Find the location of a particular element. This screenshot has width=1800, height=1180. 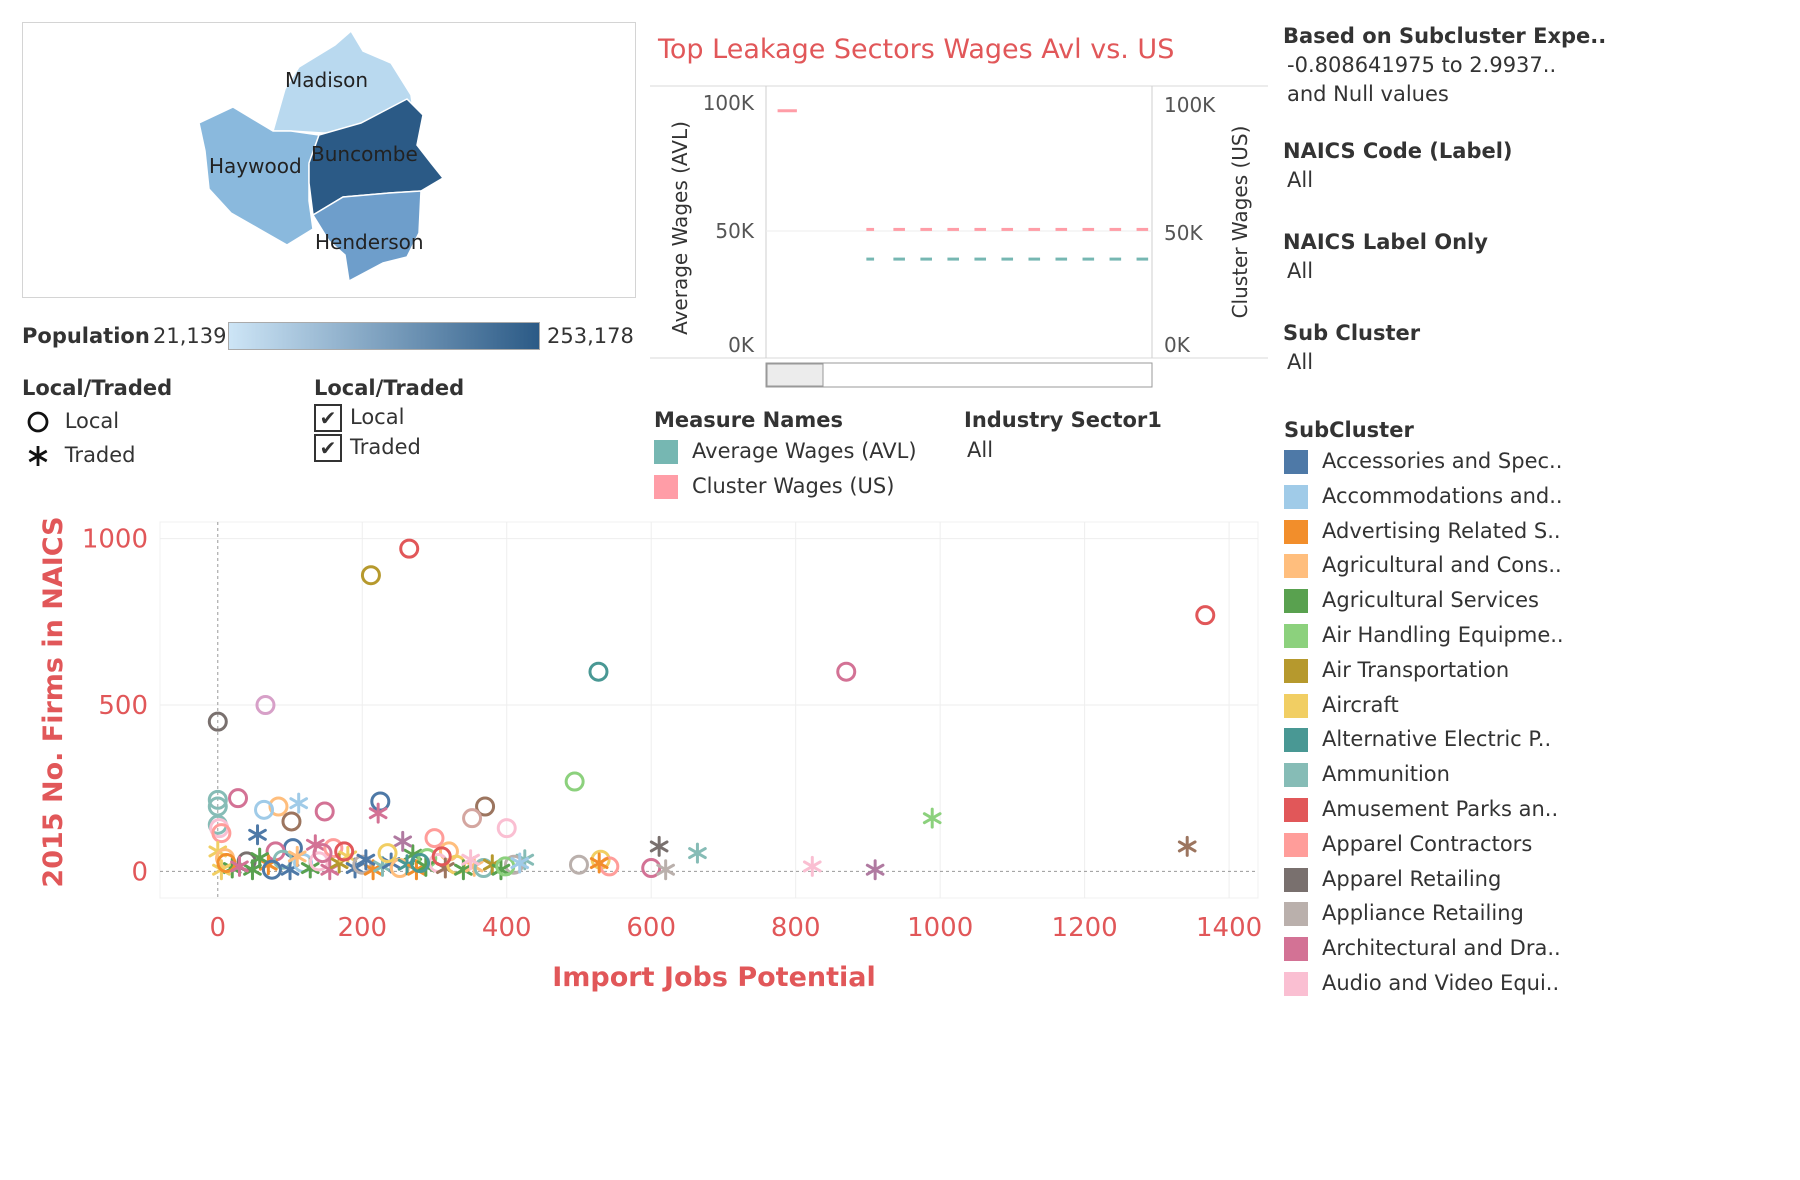

measure-legend-item: Average Wages (AVL) is located at coordinates (804, 451).